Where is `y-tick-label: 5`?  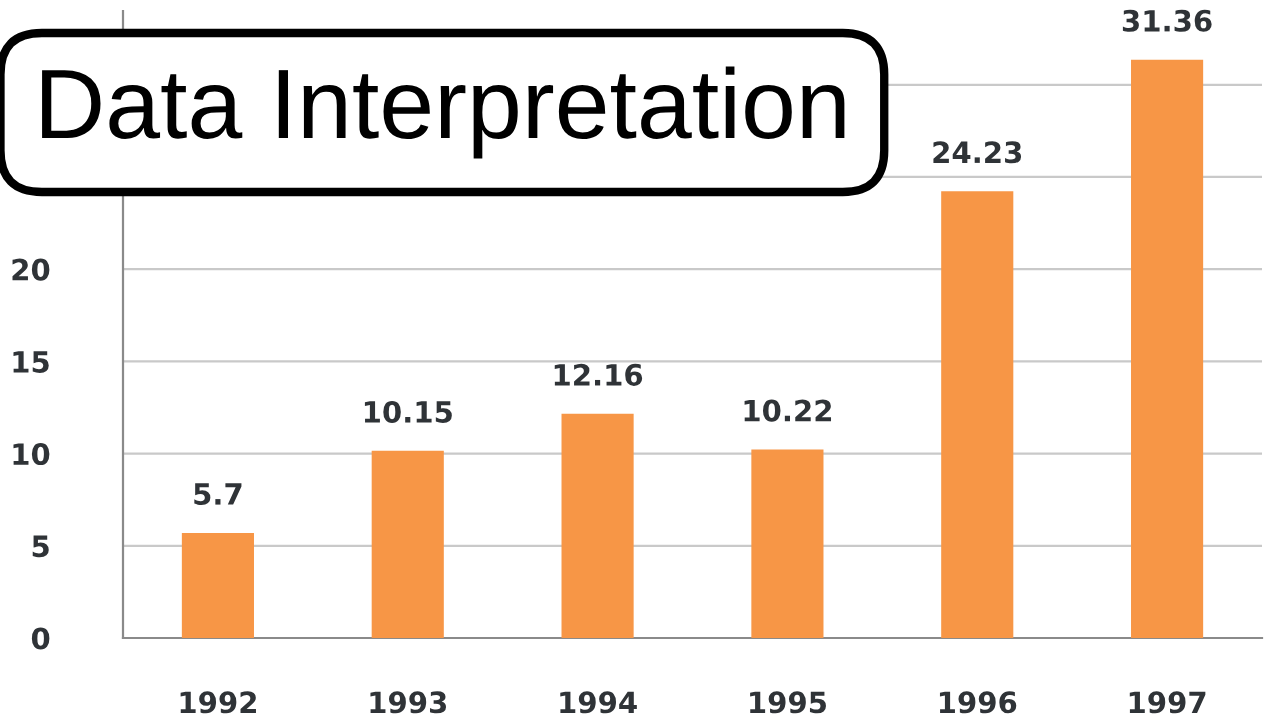
y-tick-label: 5 is located at coordinates (40, 546).